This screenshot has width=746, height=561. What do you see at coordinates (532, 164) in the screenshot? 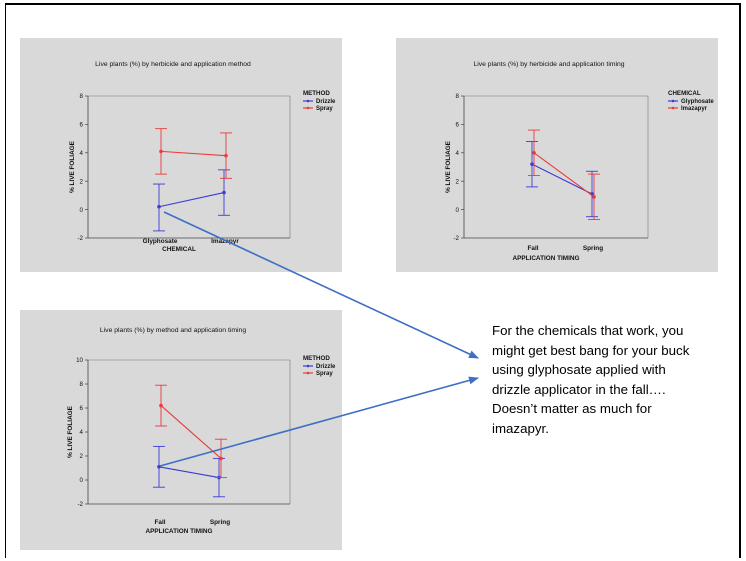
I see `data-point-glyphosate` at bounding box center [532, 164].